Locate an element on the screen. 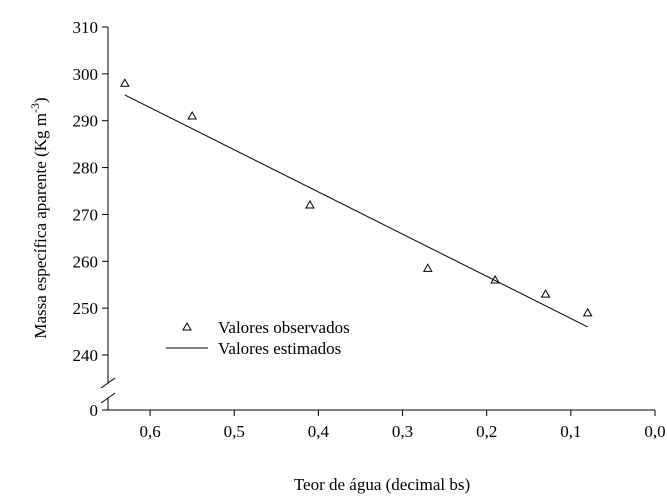  y-tick-label: 280 is located at coordinates (86, 168).